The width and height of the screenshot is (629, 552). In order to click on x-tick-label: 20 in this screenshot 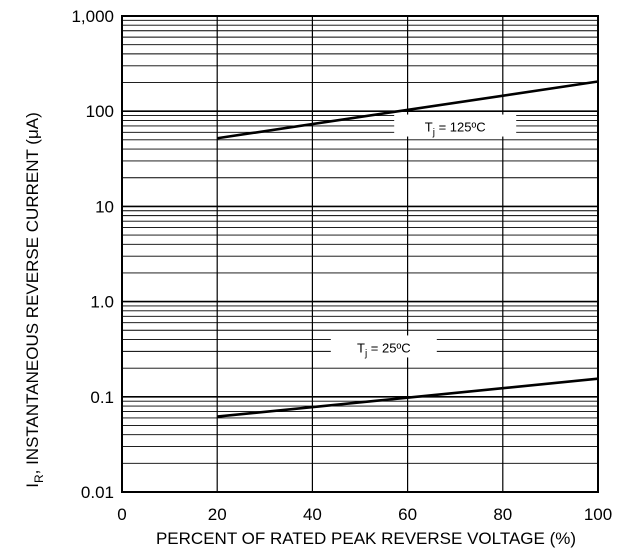, I will do `click(217, 514)`.